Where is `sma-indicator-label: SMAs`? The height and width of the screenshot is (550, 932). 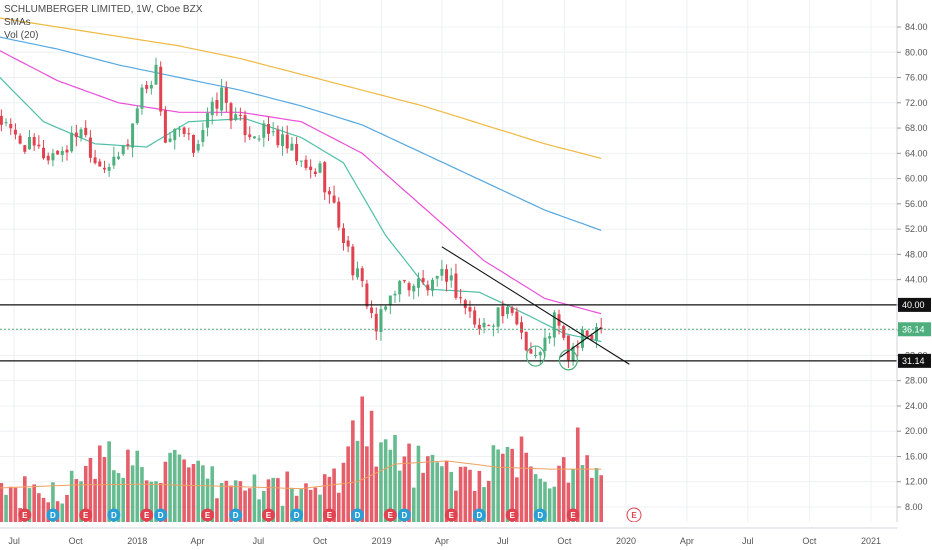
sma-indicator-label: SMAs is located at coordinates (17, 22).